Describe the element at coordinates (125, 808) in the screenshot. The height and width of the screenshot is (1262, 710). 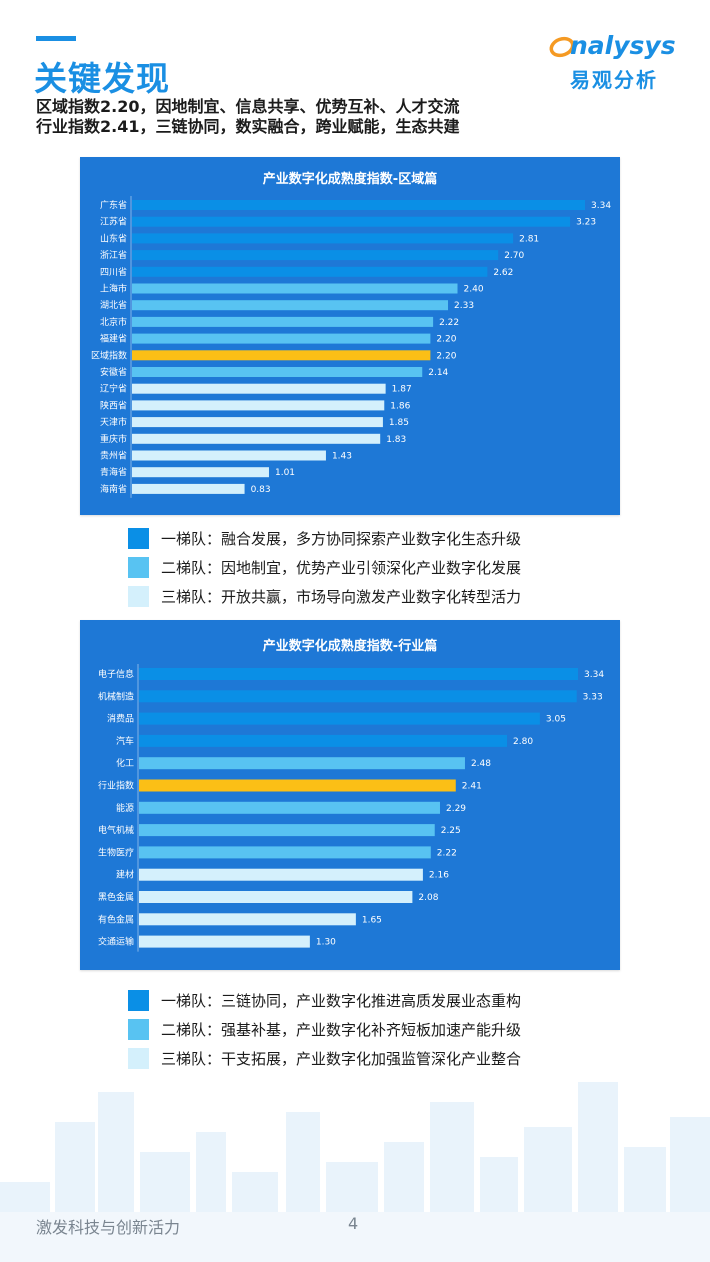
I see `category-label: 能源` at that location.